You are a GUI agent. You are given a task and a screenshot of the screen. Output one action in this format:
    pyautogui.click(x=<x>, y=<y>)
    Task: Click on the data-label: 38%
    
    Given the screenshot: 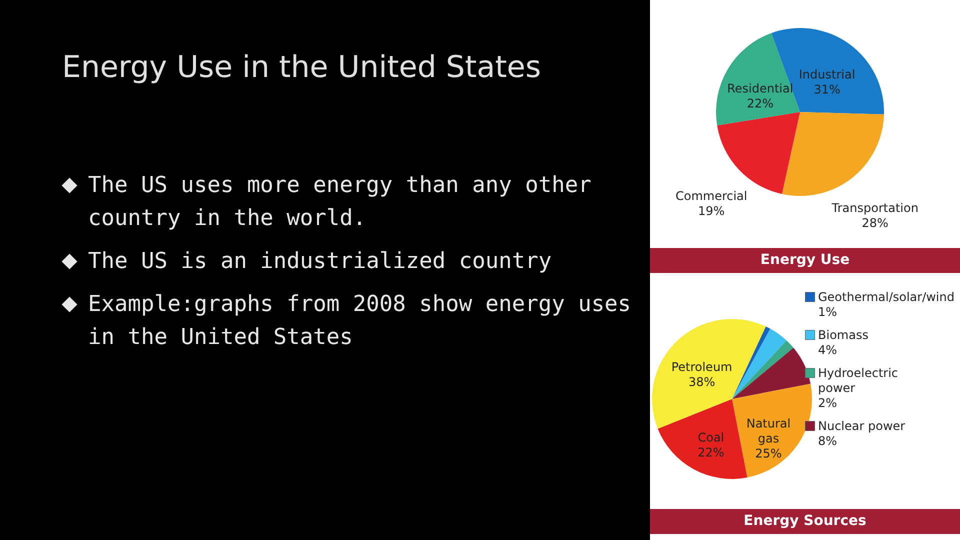 What is the action you would take?
    pyautogui.click(x=702, y=382)
    